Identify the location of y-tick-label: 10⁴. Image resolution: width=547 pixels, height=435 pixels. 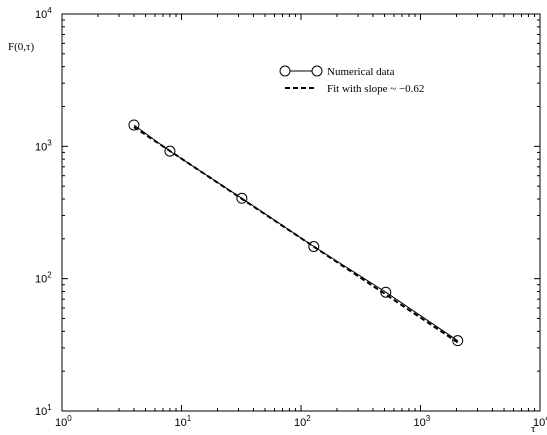
(43, 13).